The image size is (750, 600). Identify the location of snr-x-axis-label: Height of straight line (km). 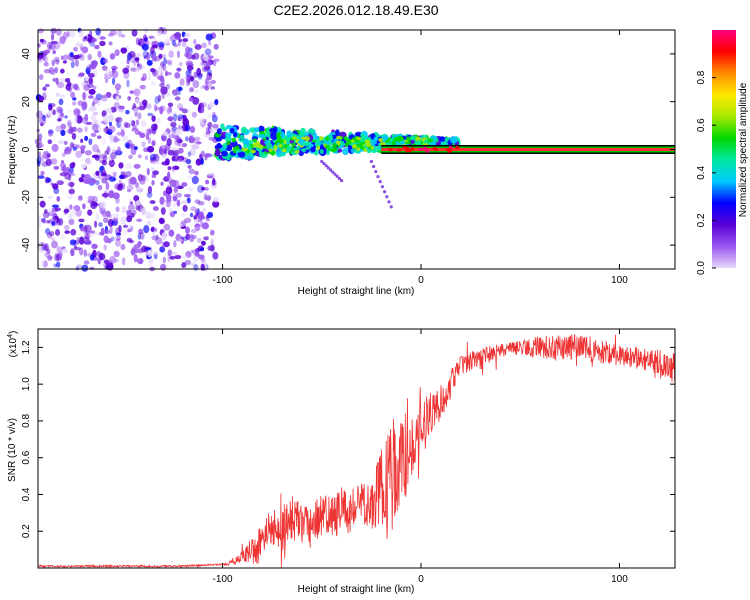
(356, 589).